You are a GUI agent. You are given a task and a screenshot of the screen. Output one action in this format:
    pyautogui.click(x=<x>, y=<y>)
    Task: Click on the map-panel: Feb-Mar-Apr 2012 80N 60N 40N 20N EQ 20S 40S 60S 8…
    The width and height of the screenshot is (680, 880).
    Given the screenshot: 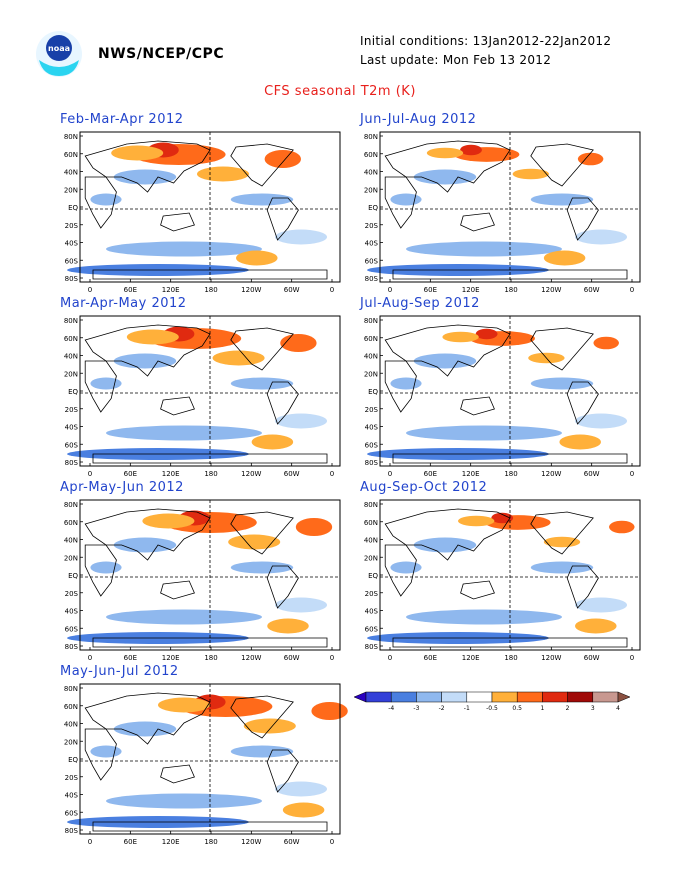 What is the action you would take?
    pyautogui.click(x=203, y=203)
    